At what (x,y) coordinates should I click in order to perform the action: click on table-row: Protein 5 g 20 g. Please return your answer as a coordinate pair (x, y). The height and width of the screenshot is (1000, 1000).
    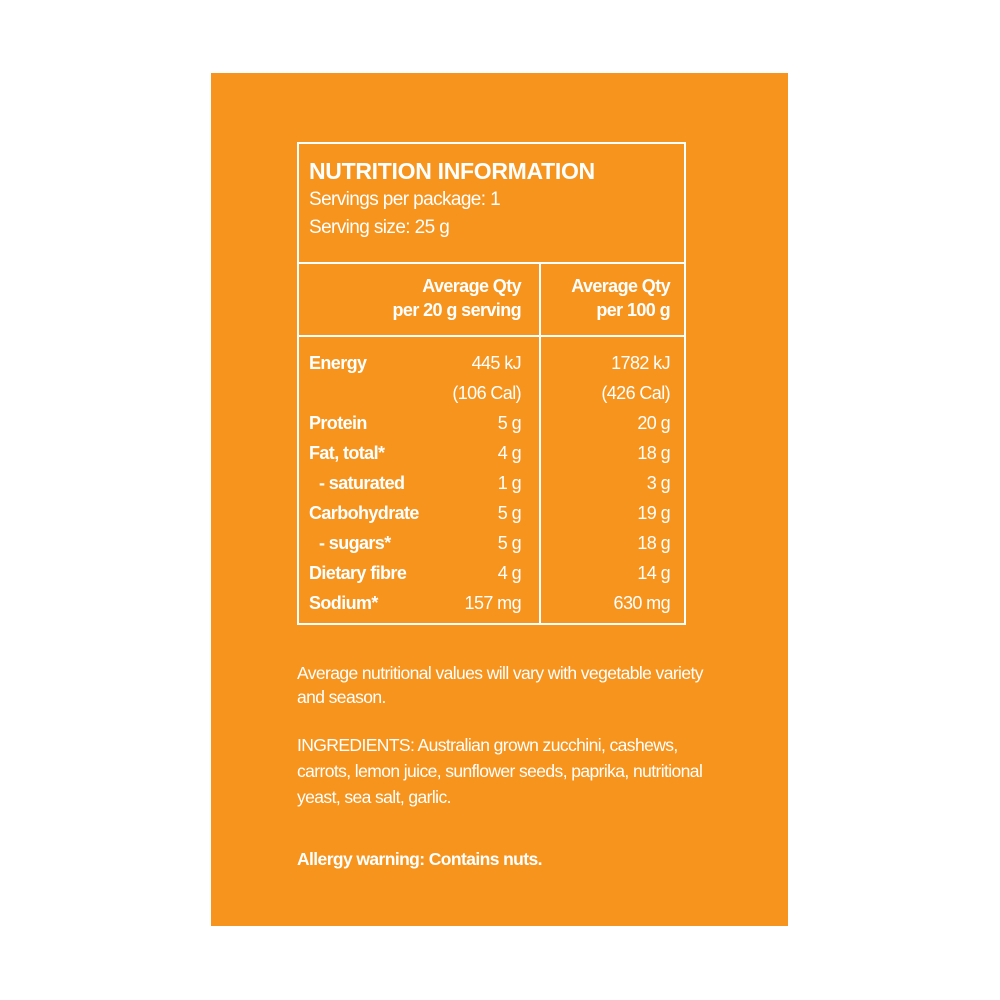
    Looking at the image, I should click on (491, 423).